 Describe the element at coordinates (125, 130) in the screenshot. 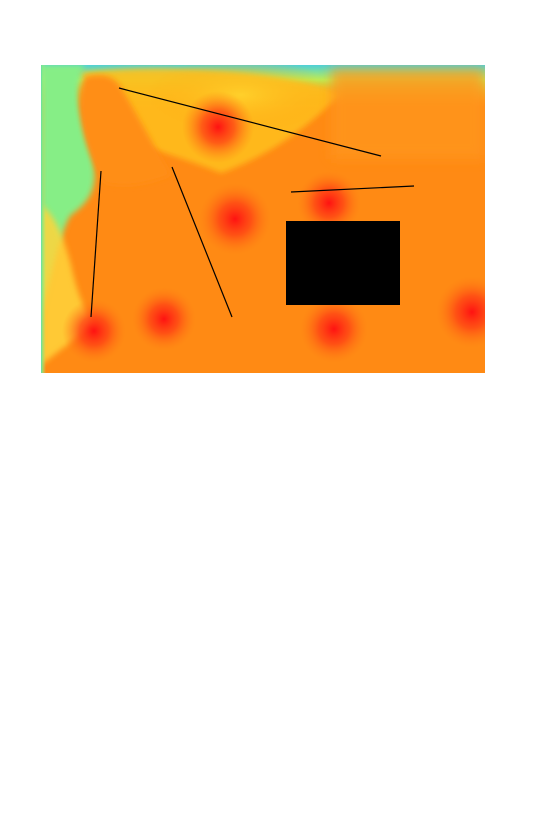

I see `fan-wedge` at that location.